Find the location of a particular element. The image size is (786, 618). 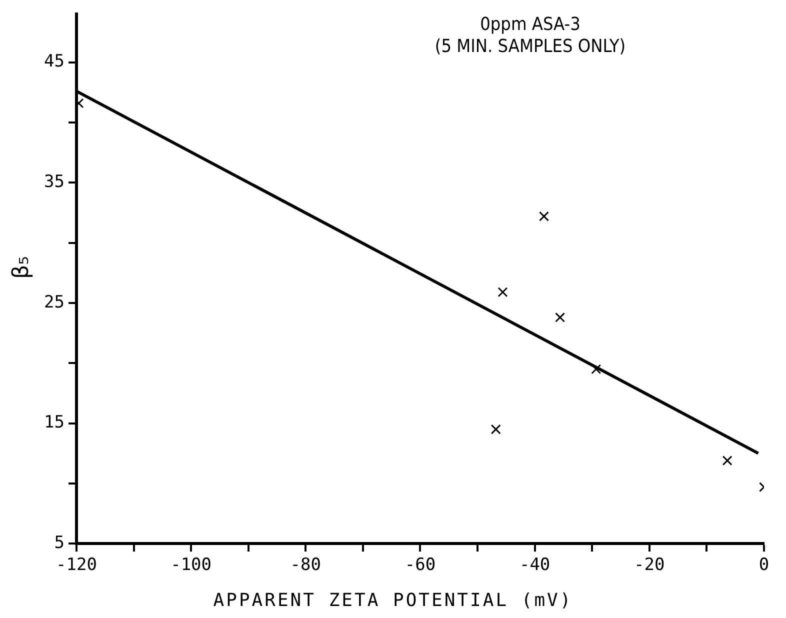

x-tick-label: -40 is located at coordinates (534, 565).